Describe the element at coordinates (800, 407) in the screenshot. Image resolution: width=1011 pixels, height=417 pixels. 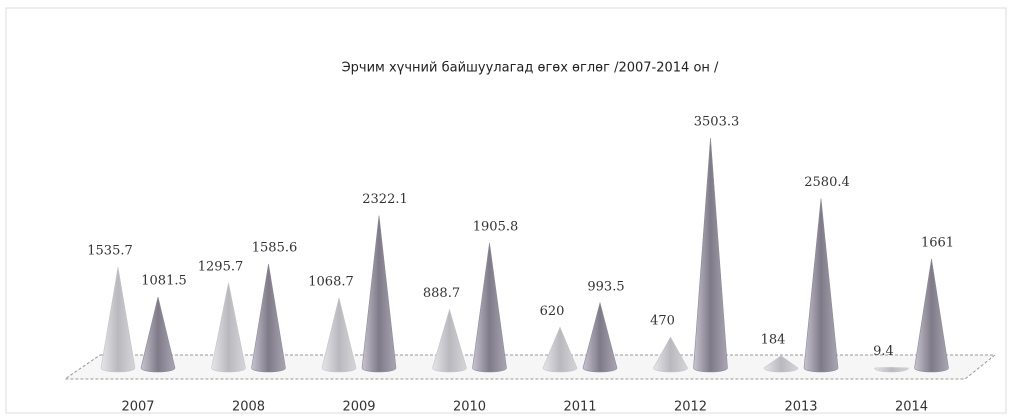
I see `x-tick-label: 2013` at that location.